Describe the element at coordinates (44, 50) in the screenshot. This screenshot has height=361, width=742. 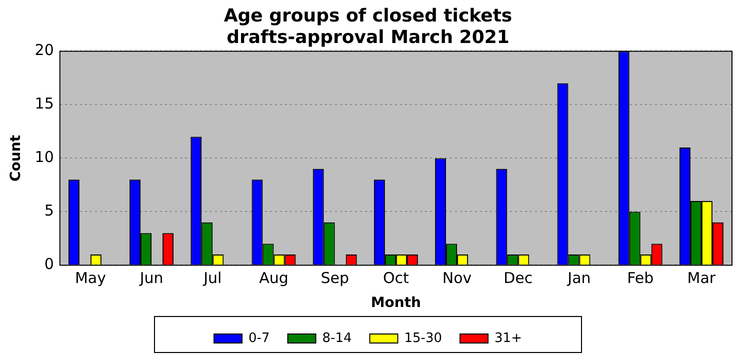
I see `y-tick-label: 20` at that location.